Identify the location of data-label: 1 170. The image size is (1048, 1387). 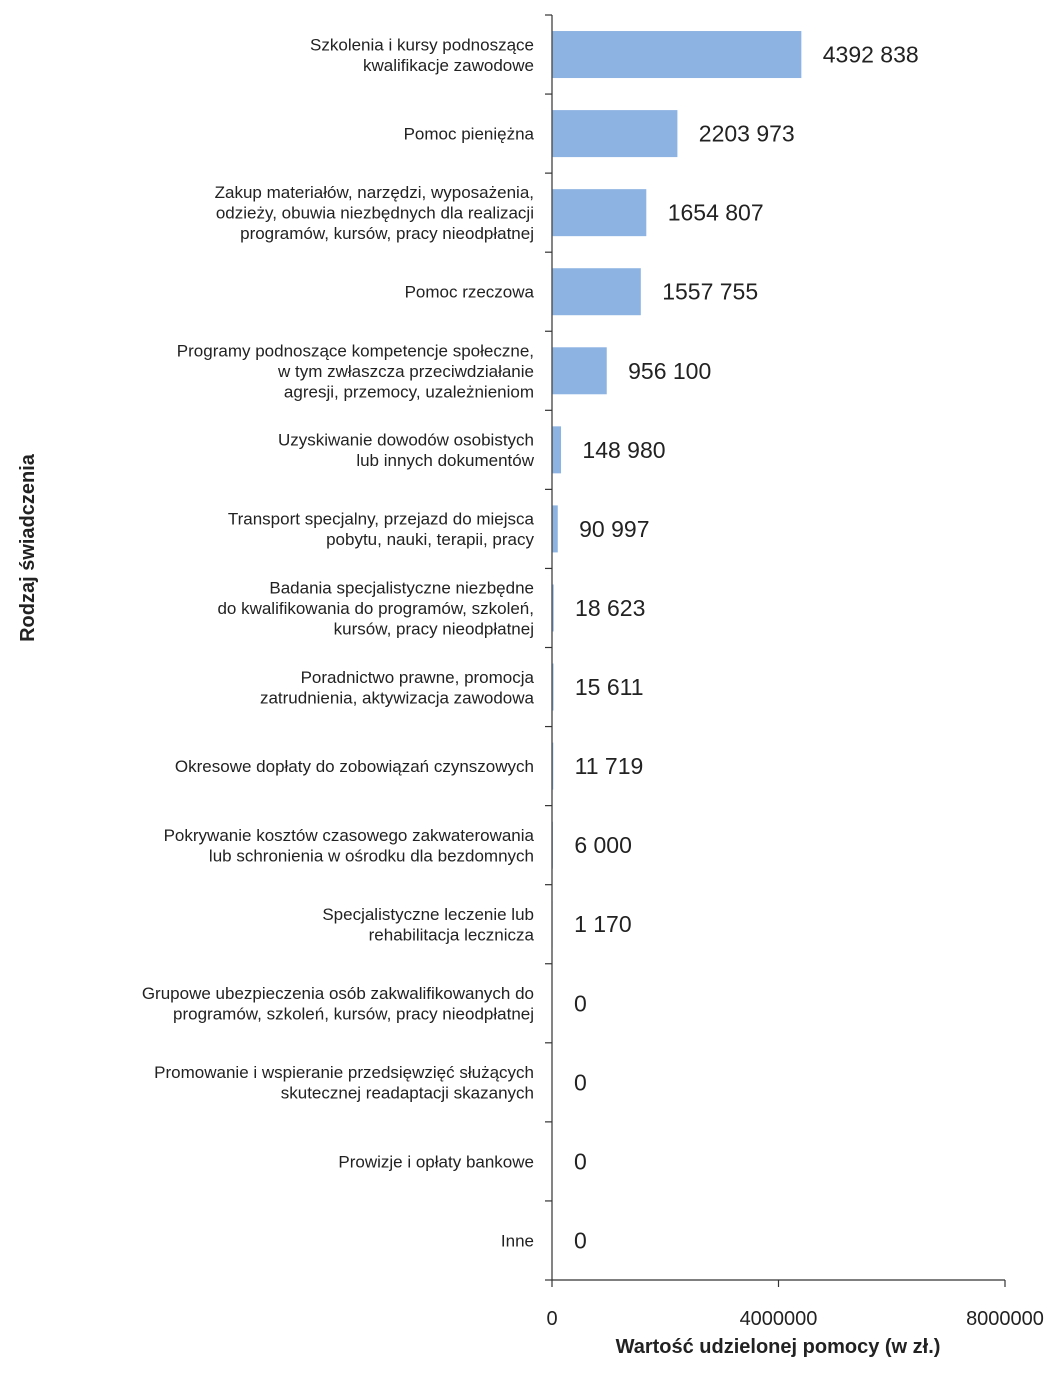
(603, 924).